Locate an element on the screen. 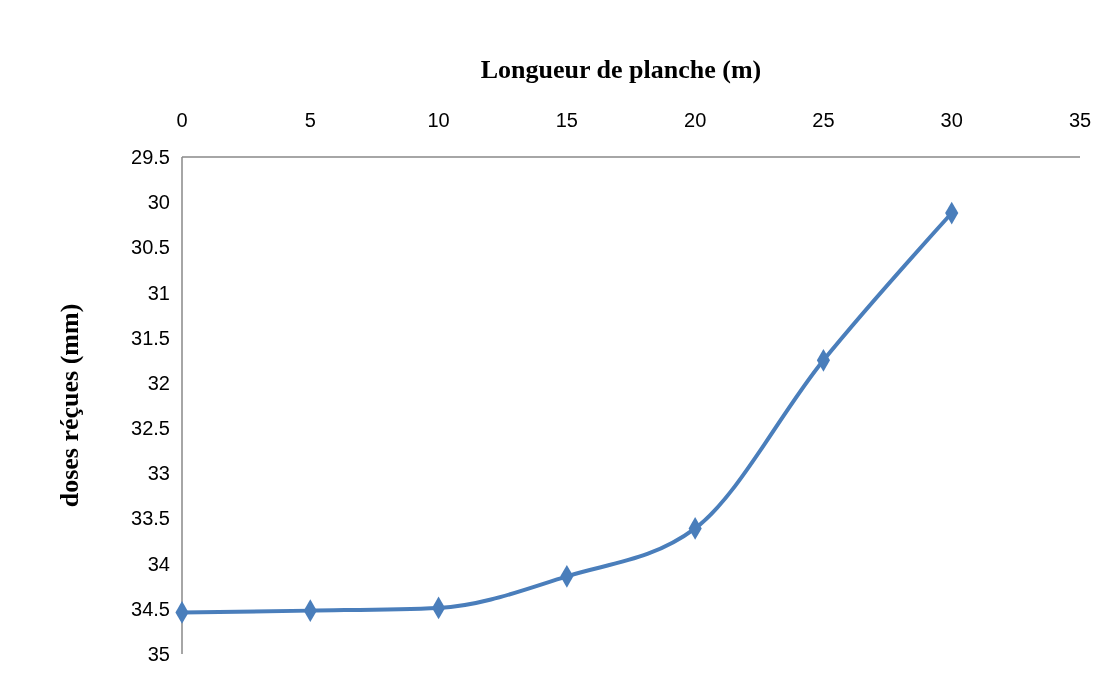 Image resolution: width=1110 pixels, height=682 pixels. y-tick-label: 30.5 is located at coordinates (150, 247).